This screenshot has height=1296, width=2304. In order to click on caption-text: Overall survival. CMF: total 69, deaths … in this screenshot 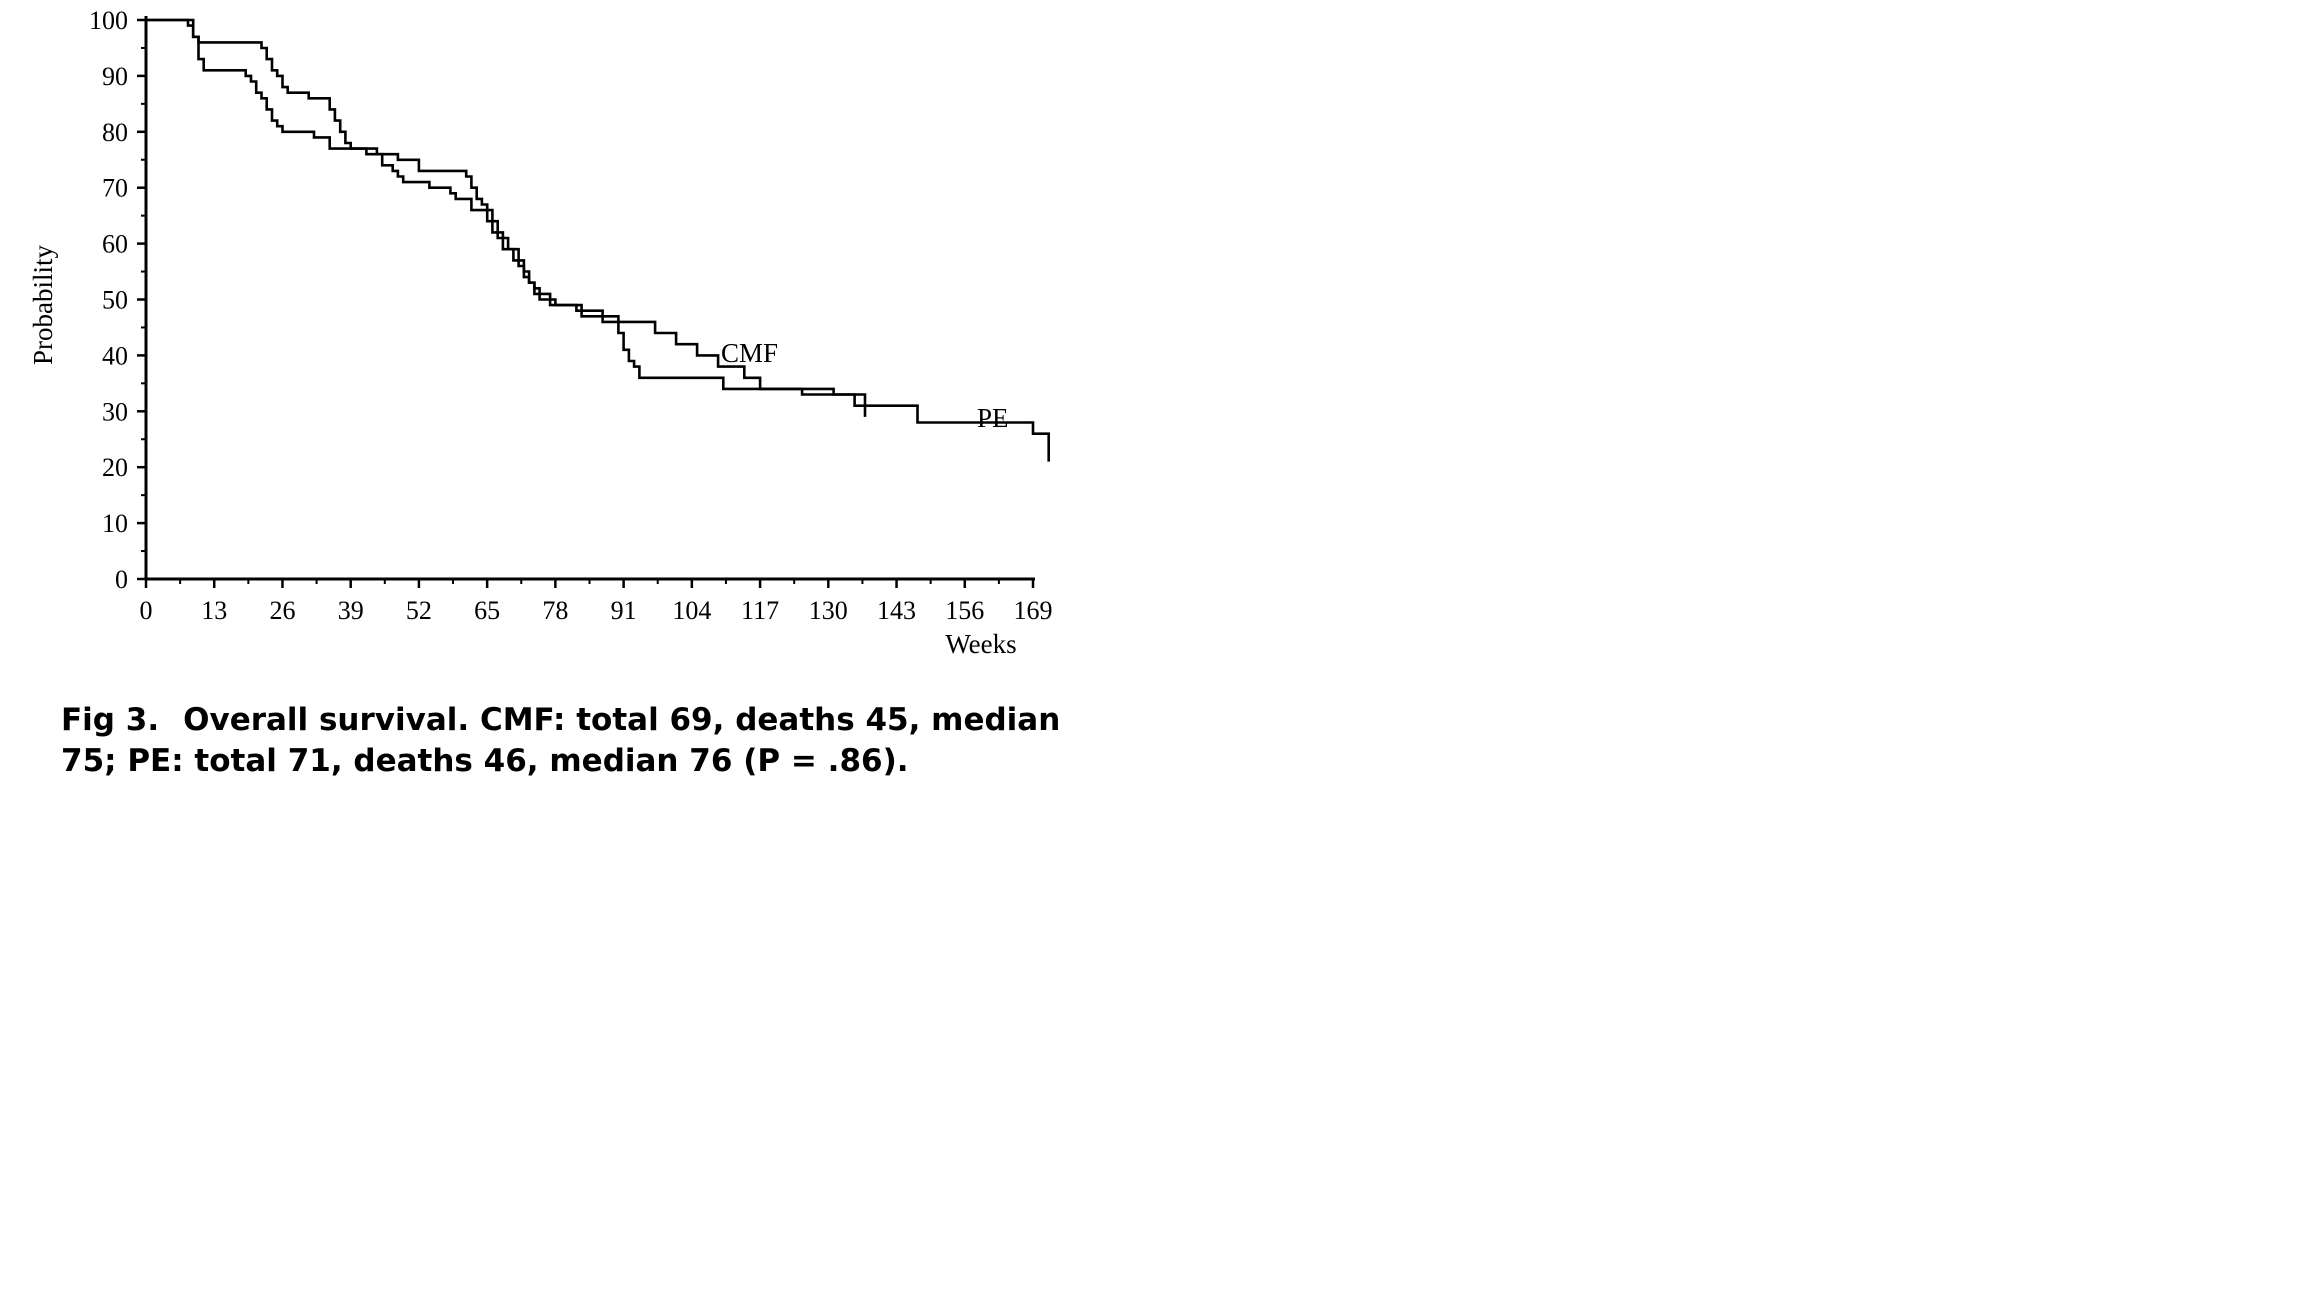, I will do `click(561, 740)`.